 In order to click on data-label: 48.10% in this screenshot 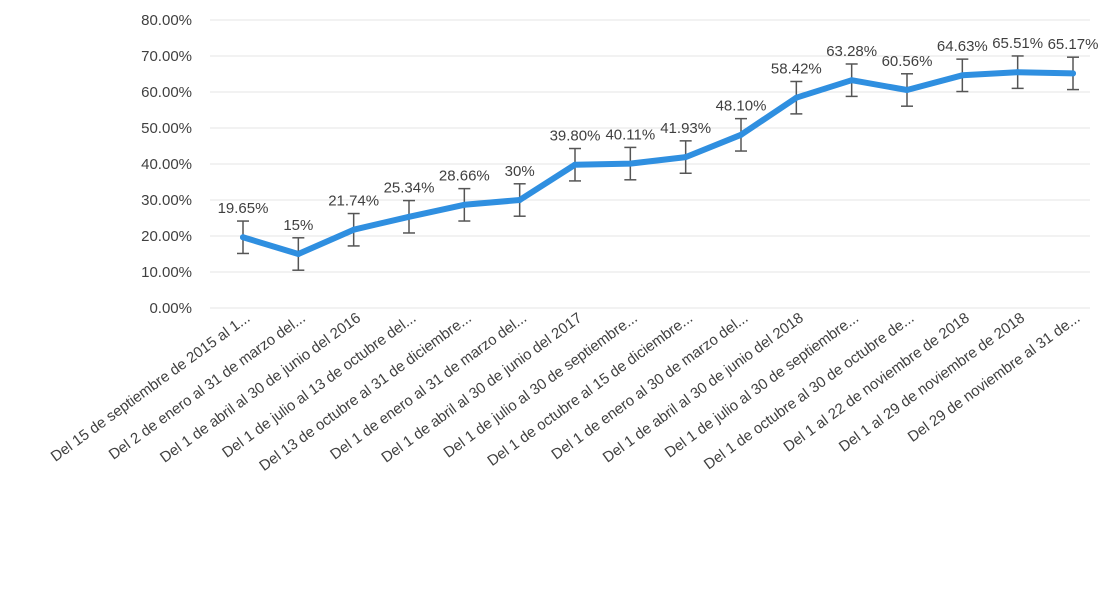, I will do `click(741, 106)`.